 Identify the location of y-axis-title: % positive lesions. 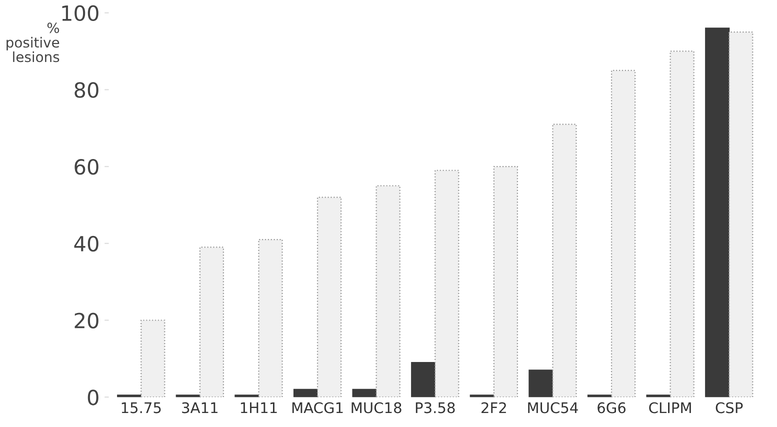
(33, 42).